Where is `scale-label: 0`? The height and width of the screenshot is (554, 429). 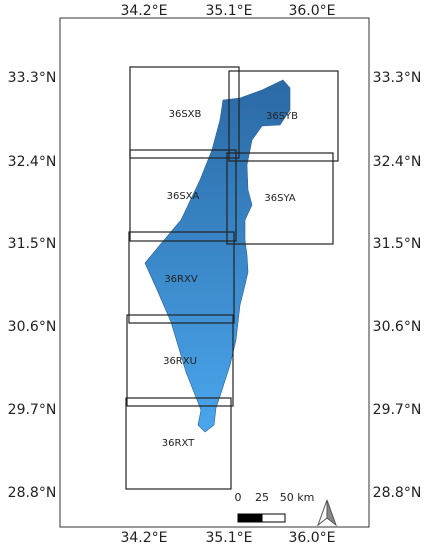
scale-label: 0 is located at coordinates (238, 497).